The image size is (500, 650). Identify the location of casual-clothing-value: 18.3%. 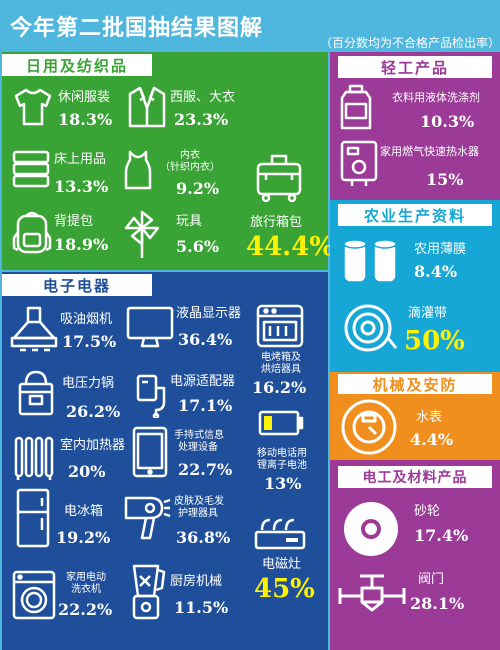
(85, 119).